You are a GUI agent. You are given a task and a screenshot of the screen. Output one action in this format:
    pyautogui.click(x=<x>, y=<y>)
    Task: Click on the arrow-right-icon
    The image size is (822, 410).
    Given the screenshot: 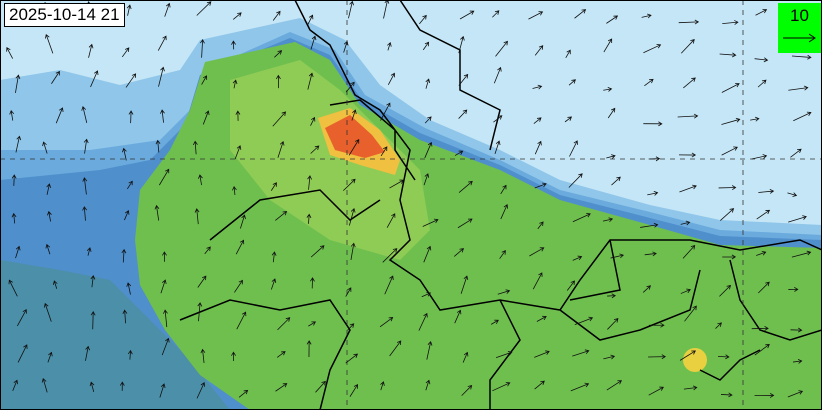 What is the action you would take?
    pyautogui.click(x=799, y=38)
    